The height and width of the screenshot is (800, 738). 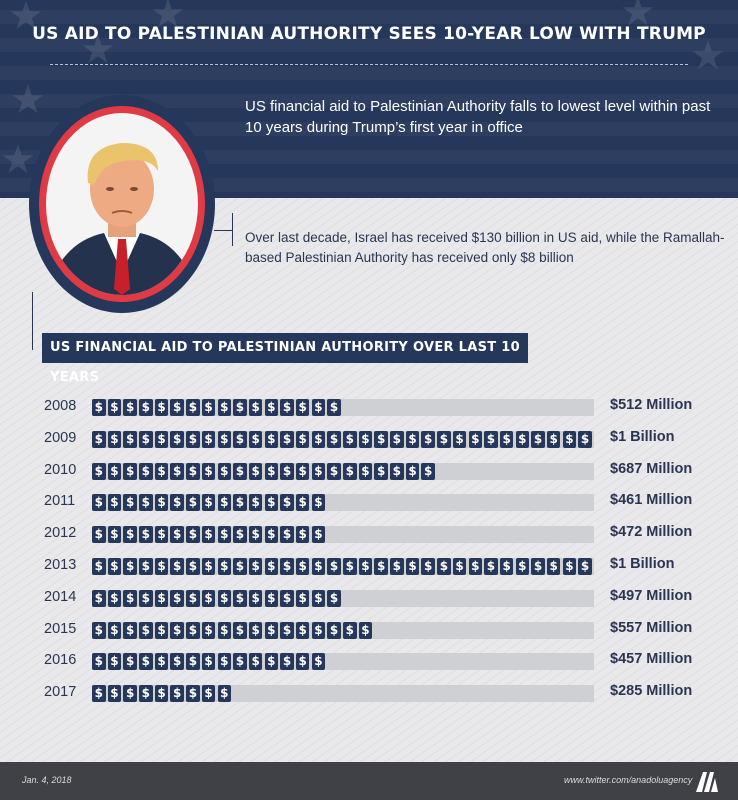 What do you see at coordinates (232, 229) in the screenshot?
I see `connector-line` at bounding box center [232, 229].